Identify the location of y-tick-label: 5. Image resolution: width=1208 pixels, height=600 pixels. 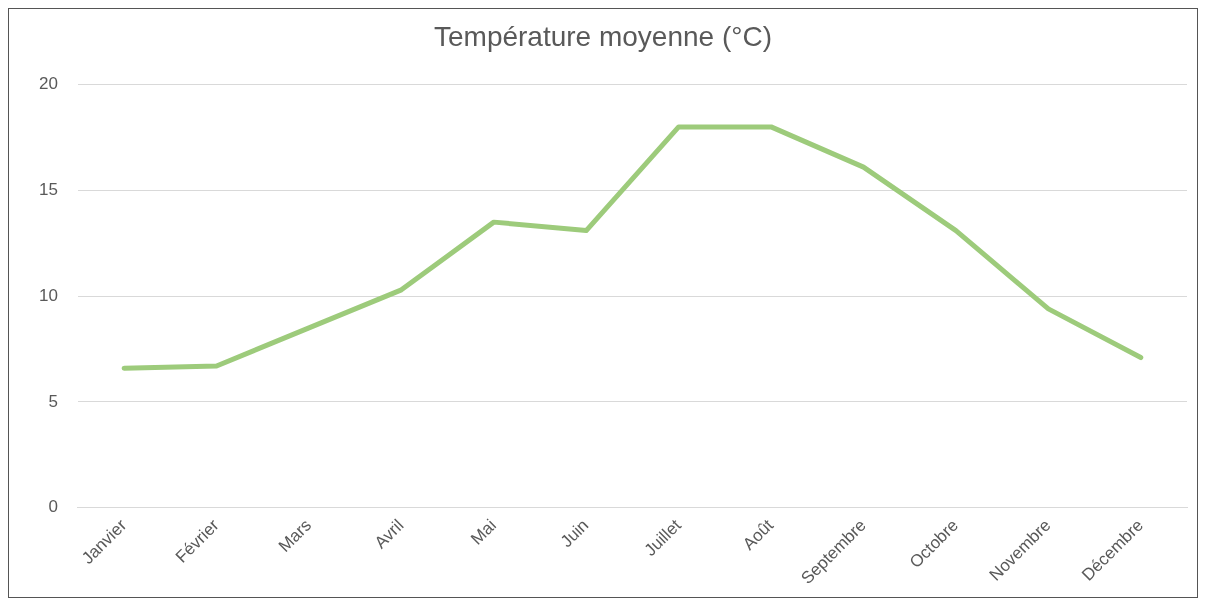
(53, 401).